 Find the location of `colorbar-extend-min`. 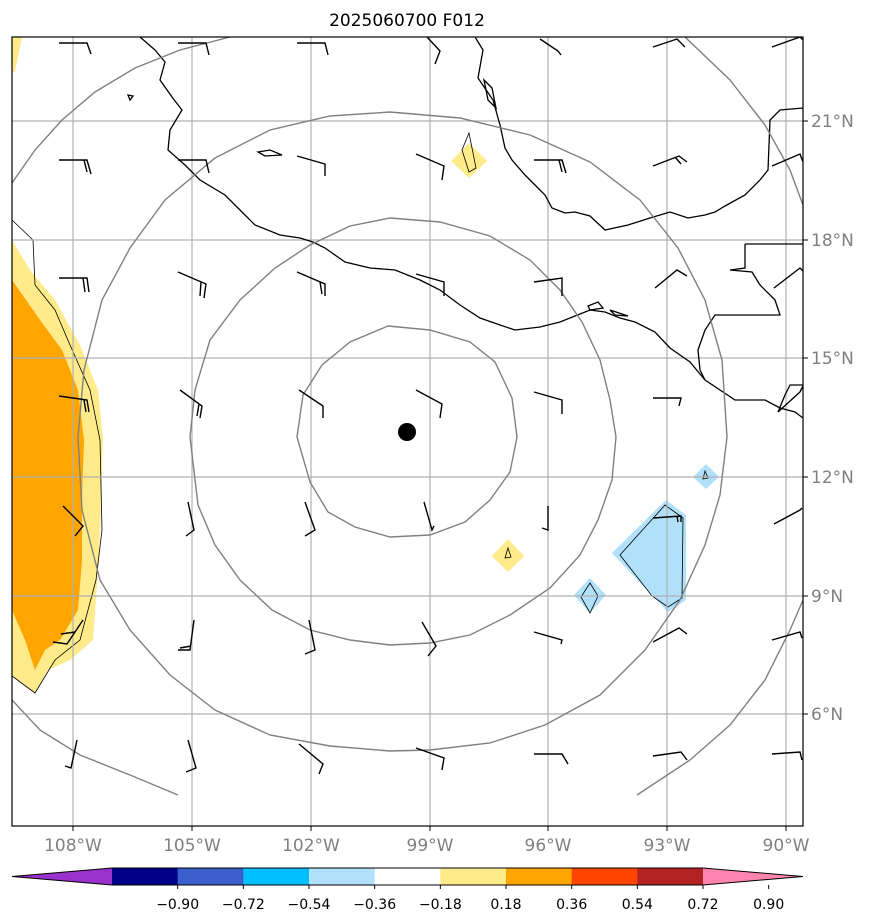

colorbar-extend-min is located at coordinates (62, 876).